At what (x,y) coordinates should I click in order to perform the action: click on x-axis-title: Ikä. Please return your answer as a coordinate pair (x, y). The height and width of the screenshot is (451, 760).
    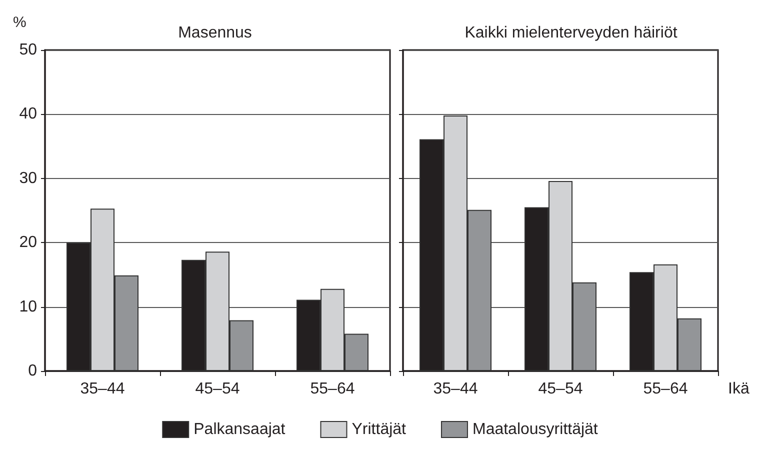
    Looking at the image, I should click on (739, 389).